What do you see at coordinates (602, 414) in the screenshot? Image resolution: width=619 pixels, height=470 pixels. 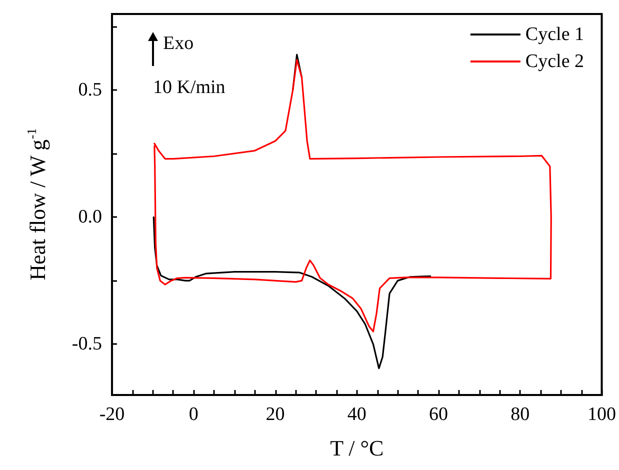 I see `x-tick-label: 100` at bounding box center [602, 414].